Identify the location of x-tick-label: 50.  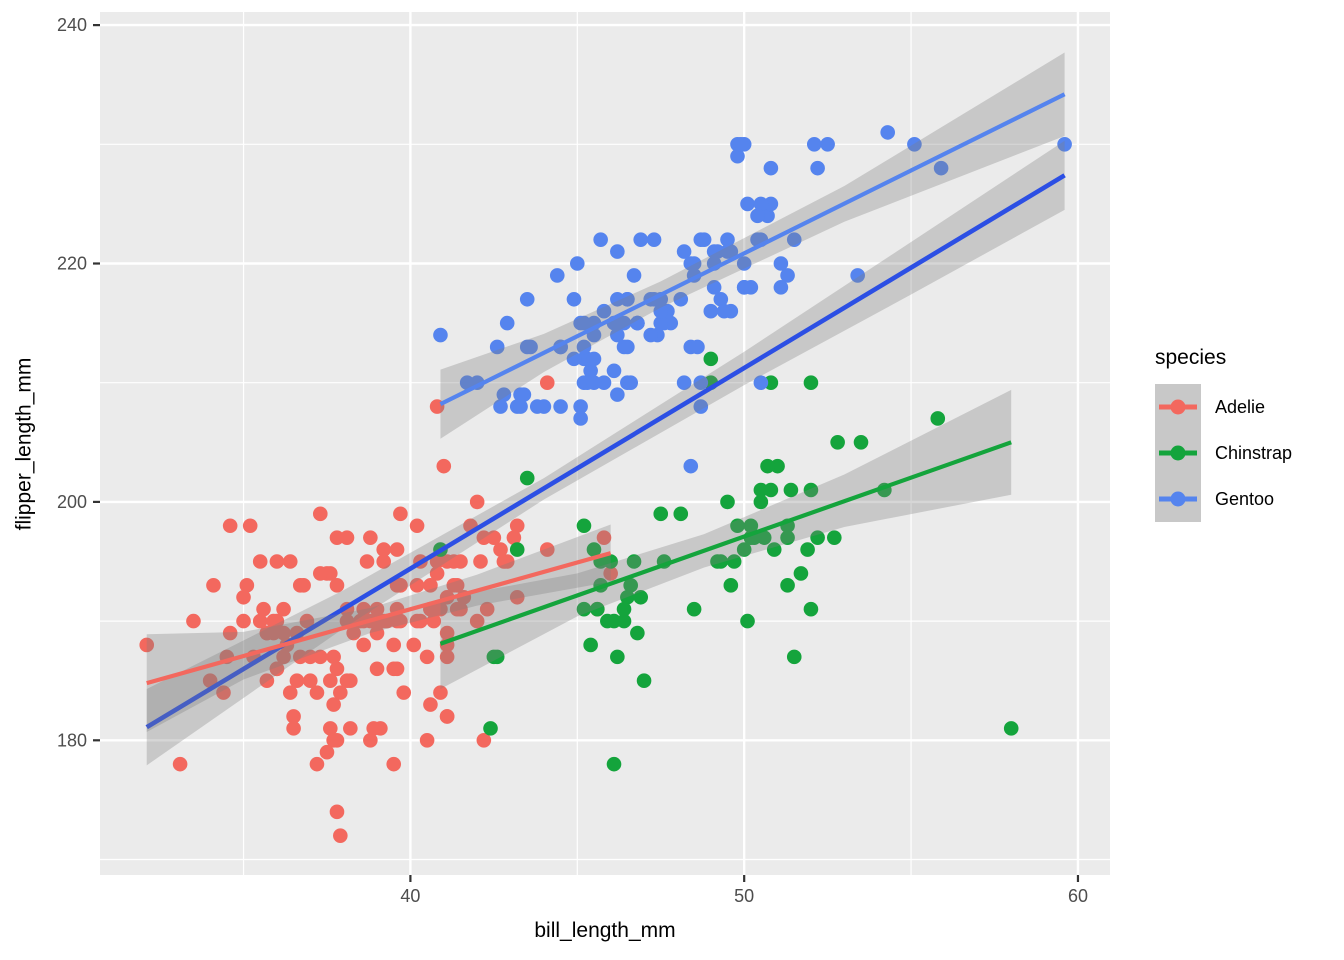
(744, 896).